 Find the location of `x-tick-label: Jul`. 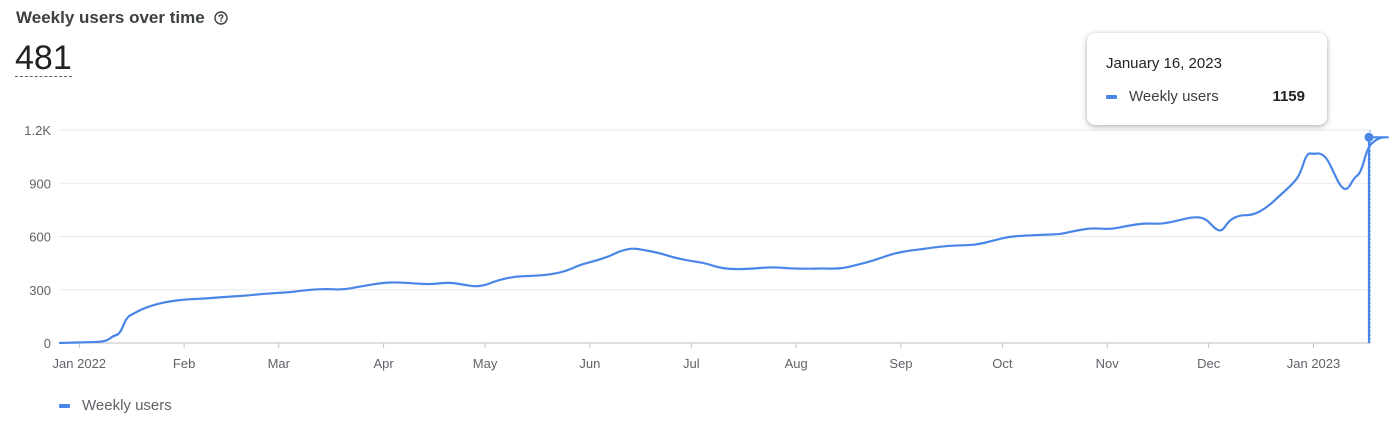

x-tick-label: Jul is located at coordinates (691, 363).